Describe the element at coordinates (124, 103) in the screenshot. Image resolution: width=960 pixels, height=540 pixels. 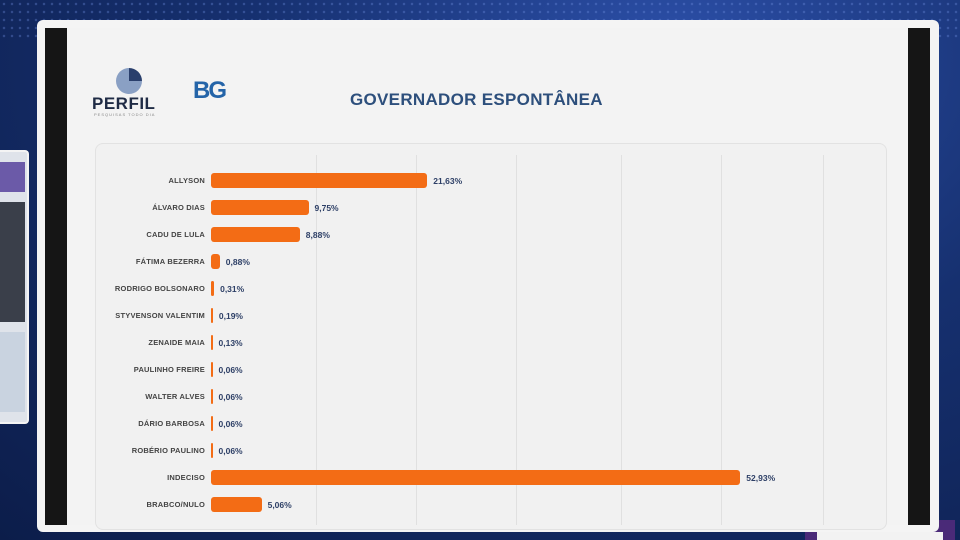
I see `perfil-logo-text: PERFIL` at that location.